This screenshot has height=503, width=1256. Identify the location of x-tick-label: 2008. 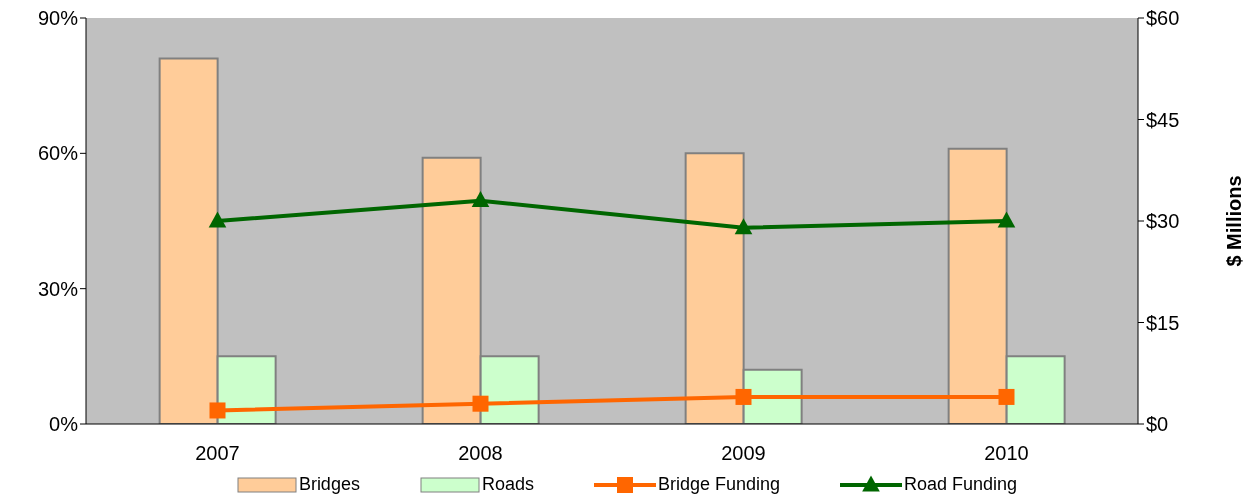
(480, 453).